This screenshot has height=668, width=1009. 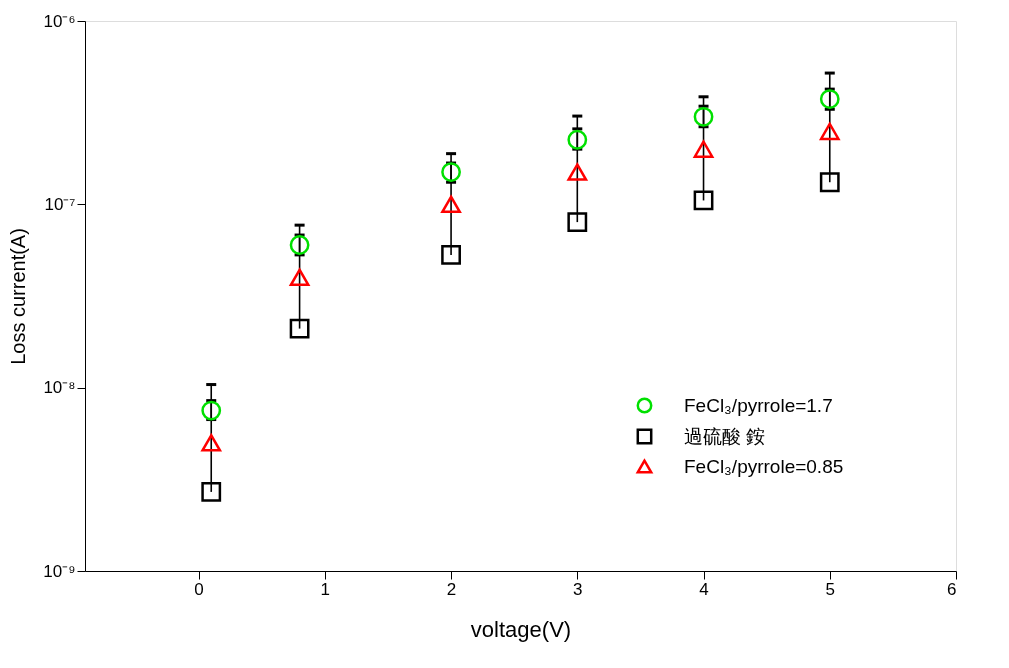 What do you see at coordinates (59, 21) in the screenshot?
I see `y-tick-label: 10⁻⁶` at bounding box center [59, 21].